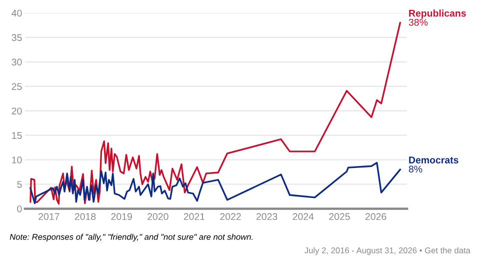  Describe the element at coordinates (17, 135) in the screenshot. I see `y-tick-label: 15` at that location.